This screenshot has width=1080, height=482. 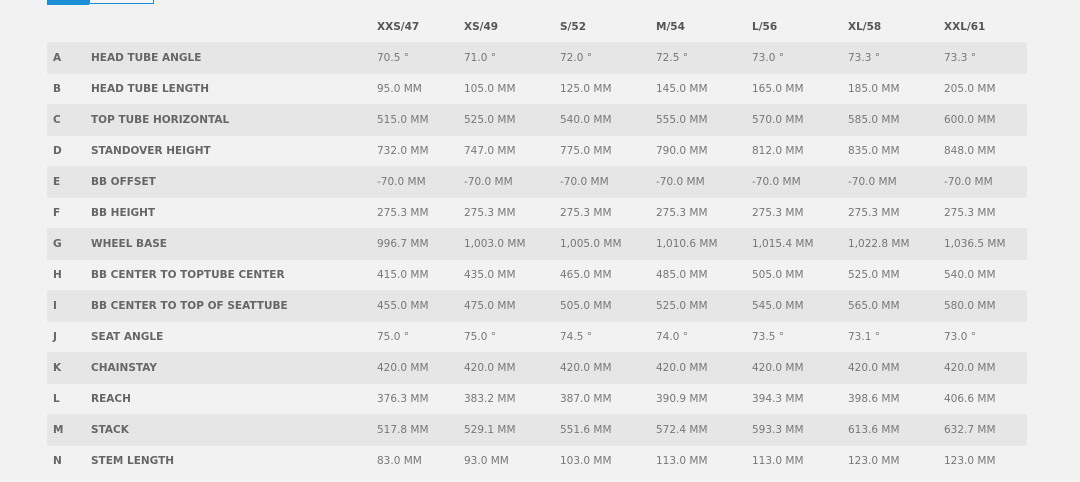 I want to click on row-label: TOP TUBE HORIZONTAL, so click(x=234, y=120).